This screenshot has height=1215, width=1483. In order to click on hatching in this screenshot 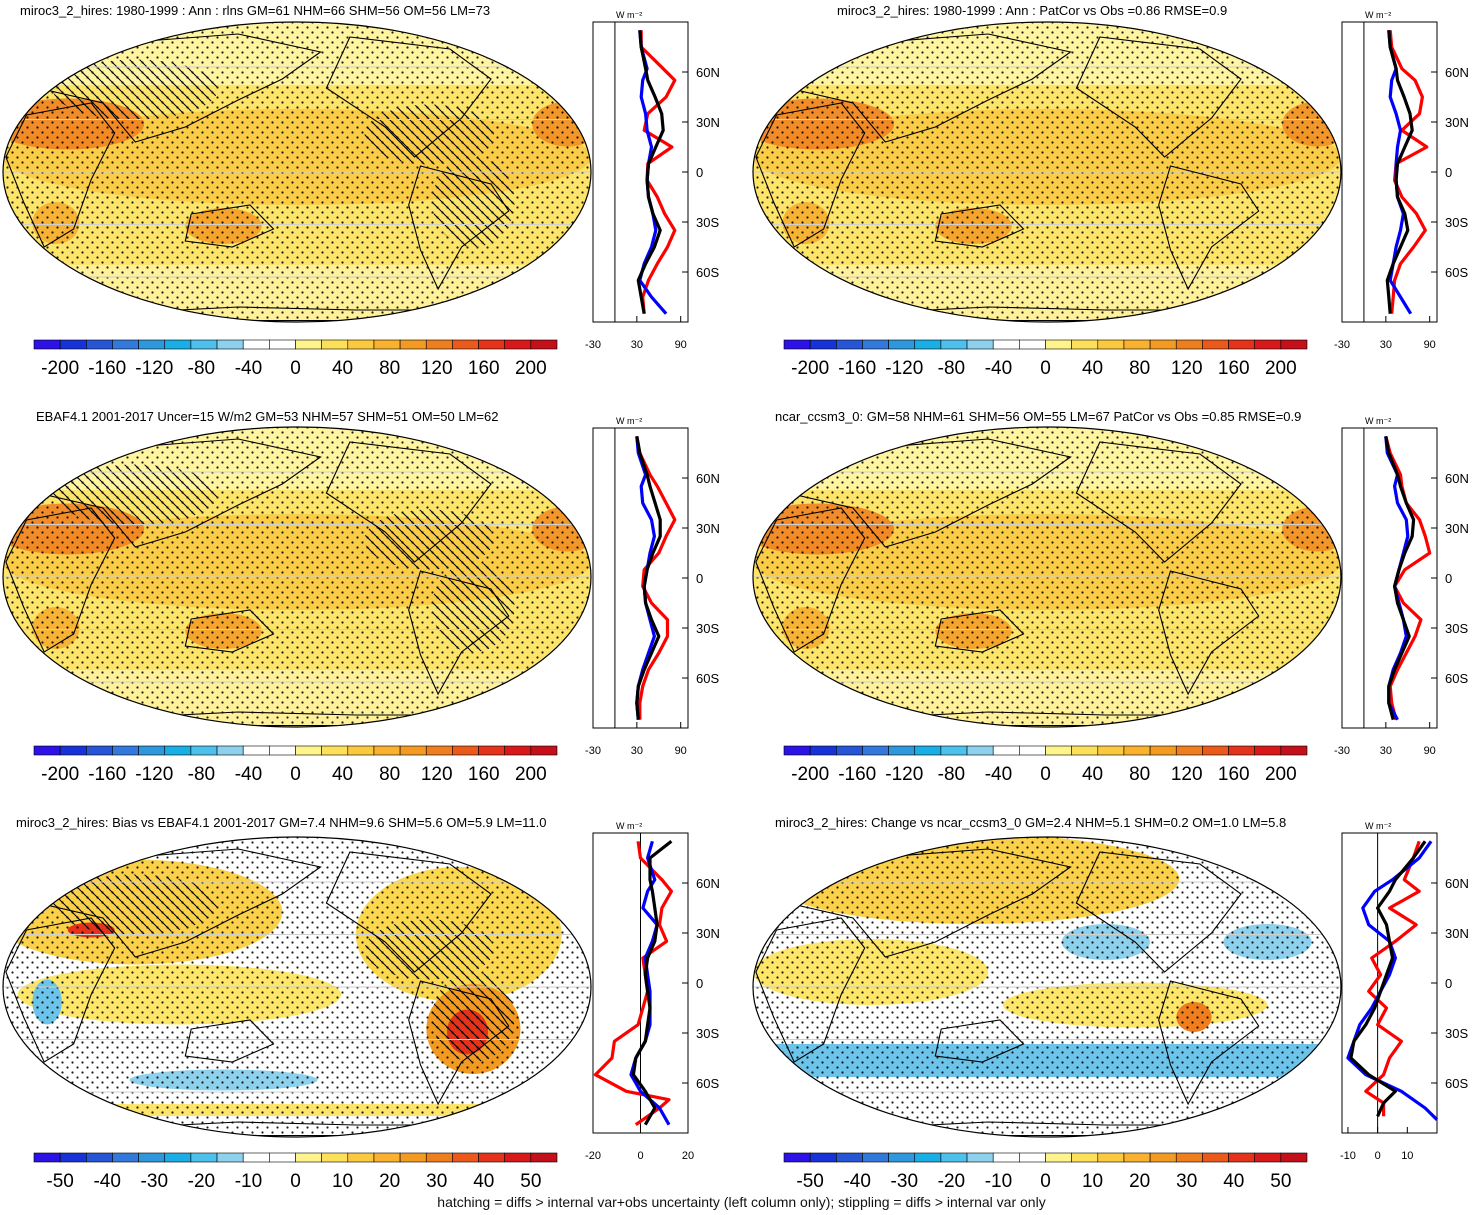, I will do `click(135, 494)`.